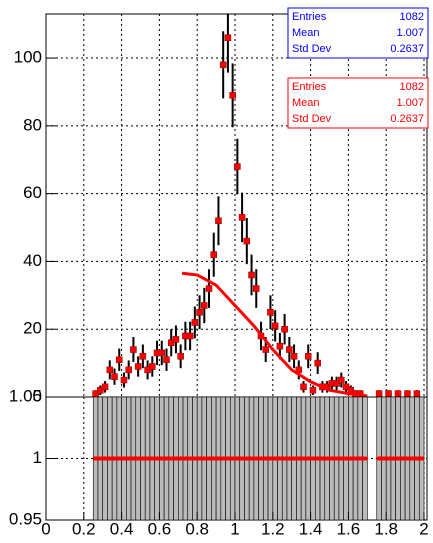  What do you see at coordinates (32, 328) in the screenshot?
I see `y-tick-label: 20` at bounding box center [32, 328].